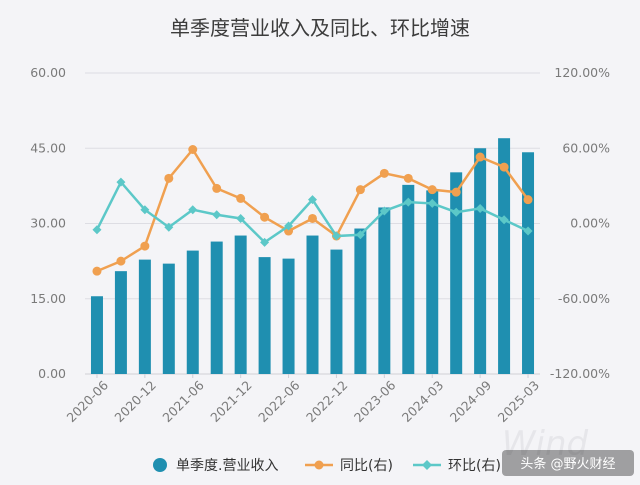 Image resolution: width=640 pixels, height=485 pixels. Describe the element at coordinates (423, 402) in the screenshot. I see `x-tick-label: 2024-03` at that location.